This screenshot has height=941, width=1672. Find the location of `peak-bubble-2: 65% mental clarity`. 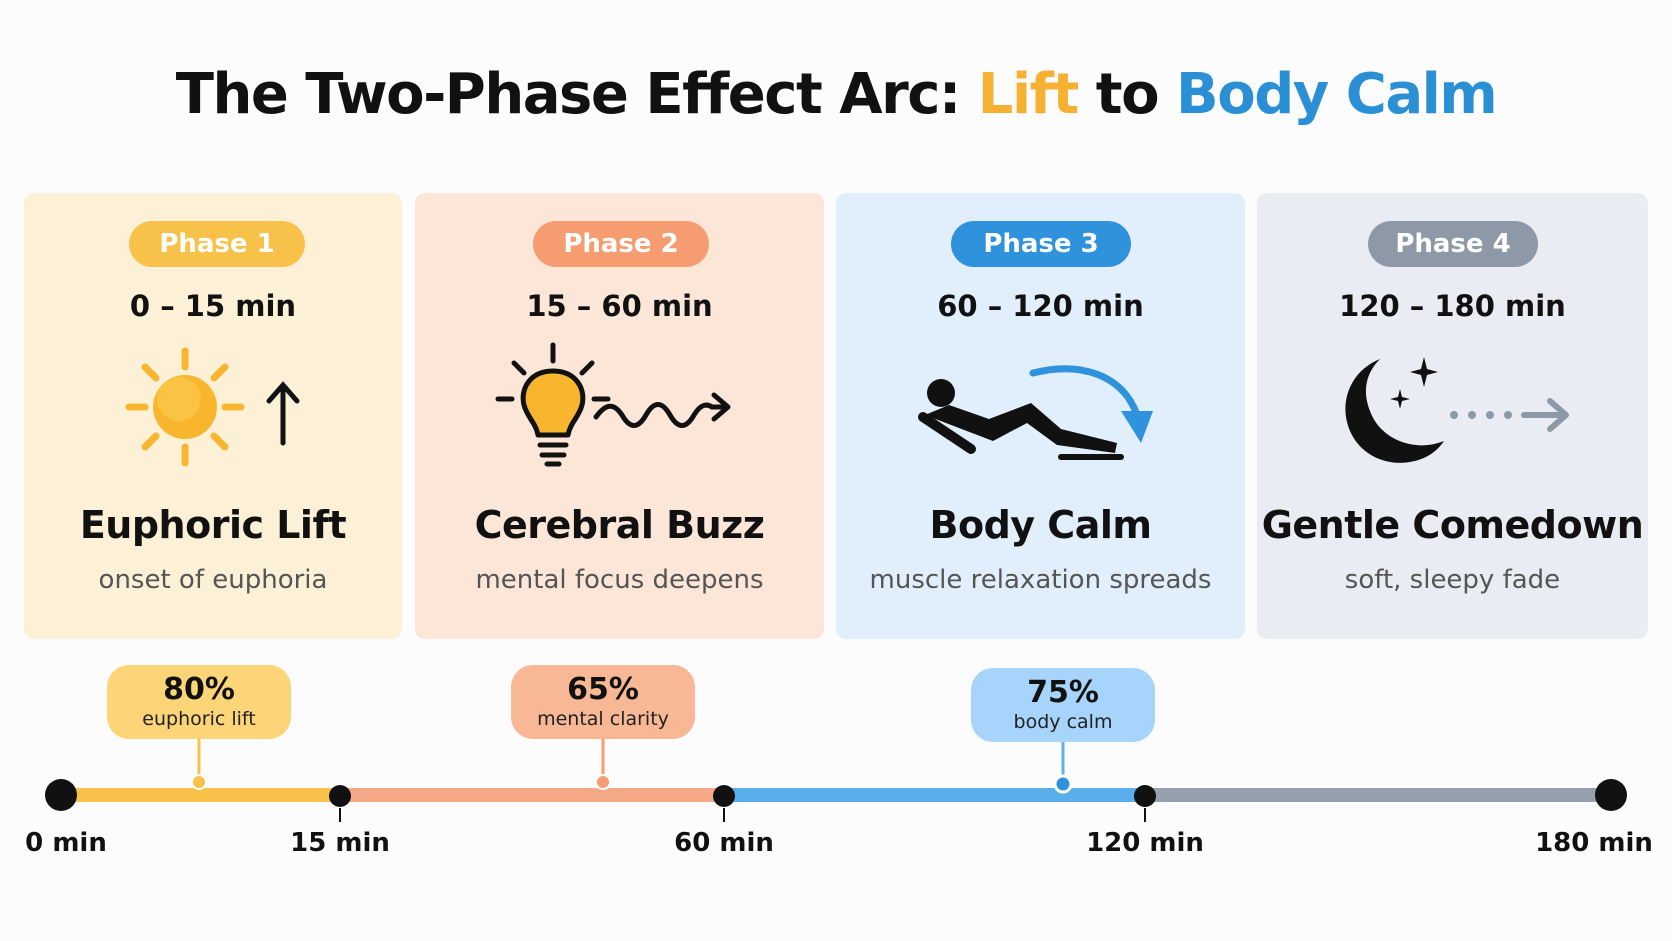

peak-bubble-2: 65% mental clarity is located at coordinates (603, 702).